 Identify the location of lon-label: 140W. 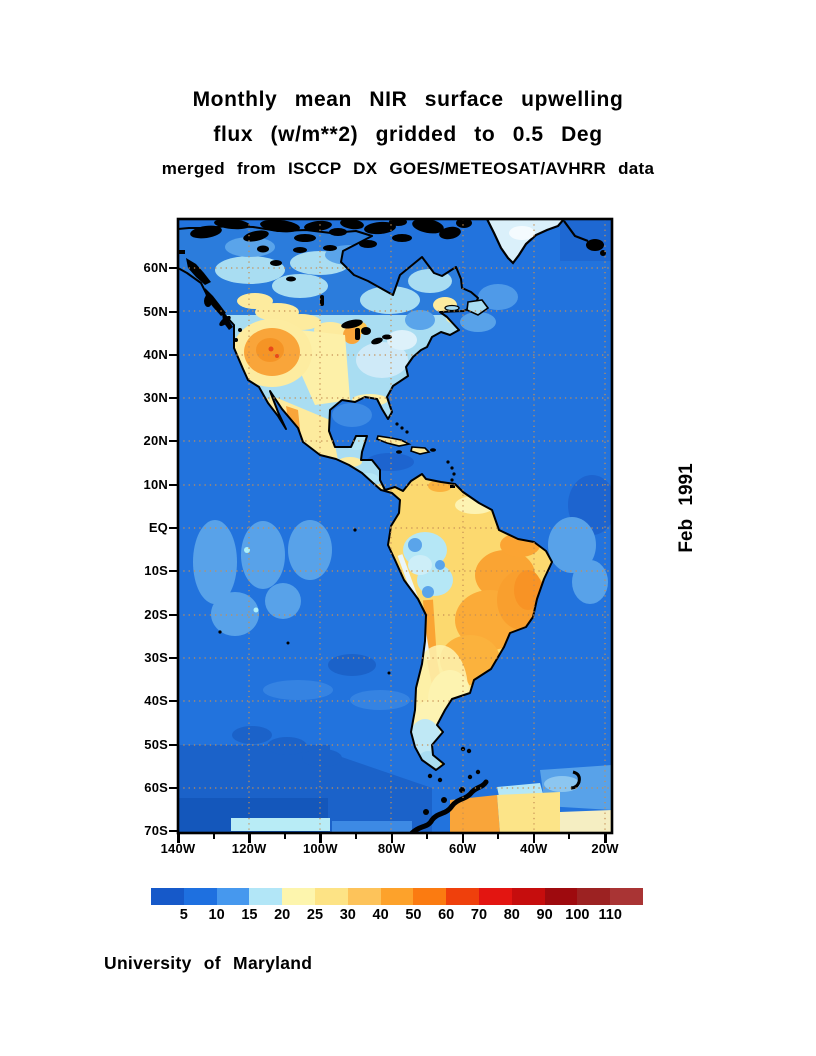
(178, 848).